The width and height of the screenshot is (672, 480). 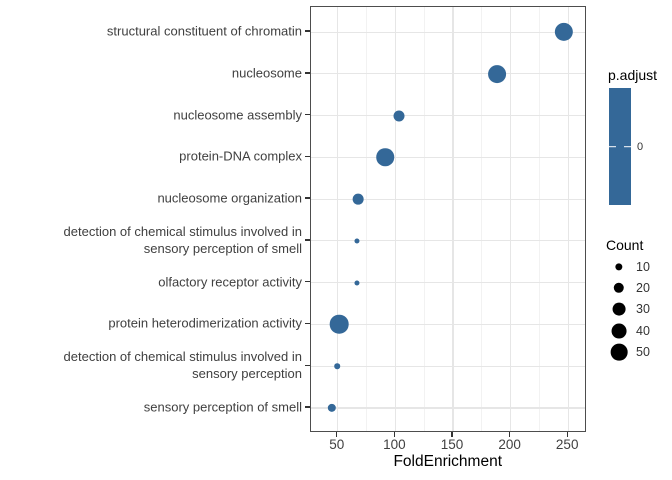 I want to click on count-key-label: 40, so click(x=643, y=330).